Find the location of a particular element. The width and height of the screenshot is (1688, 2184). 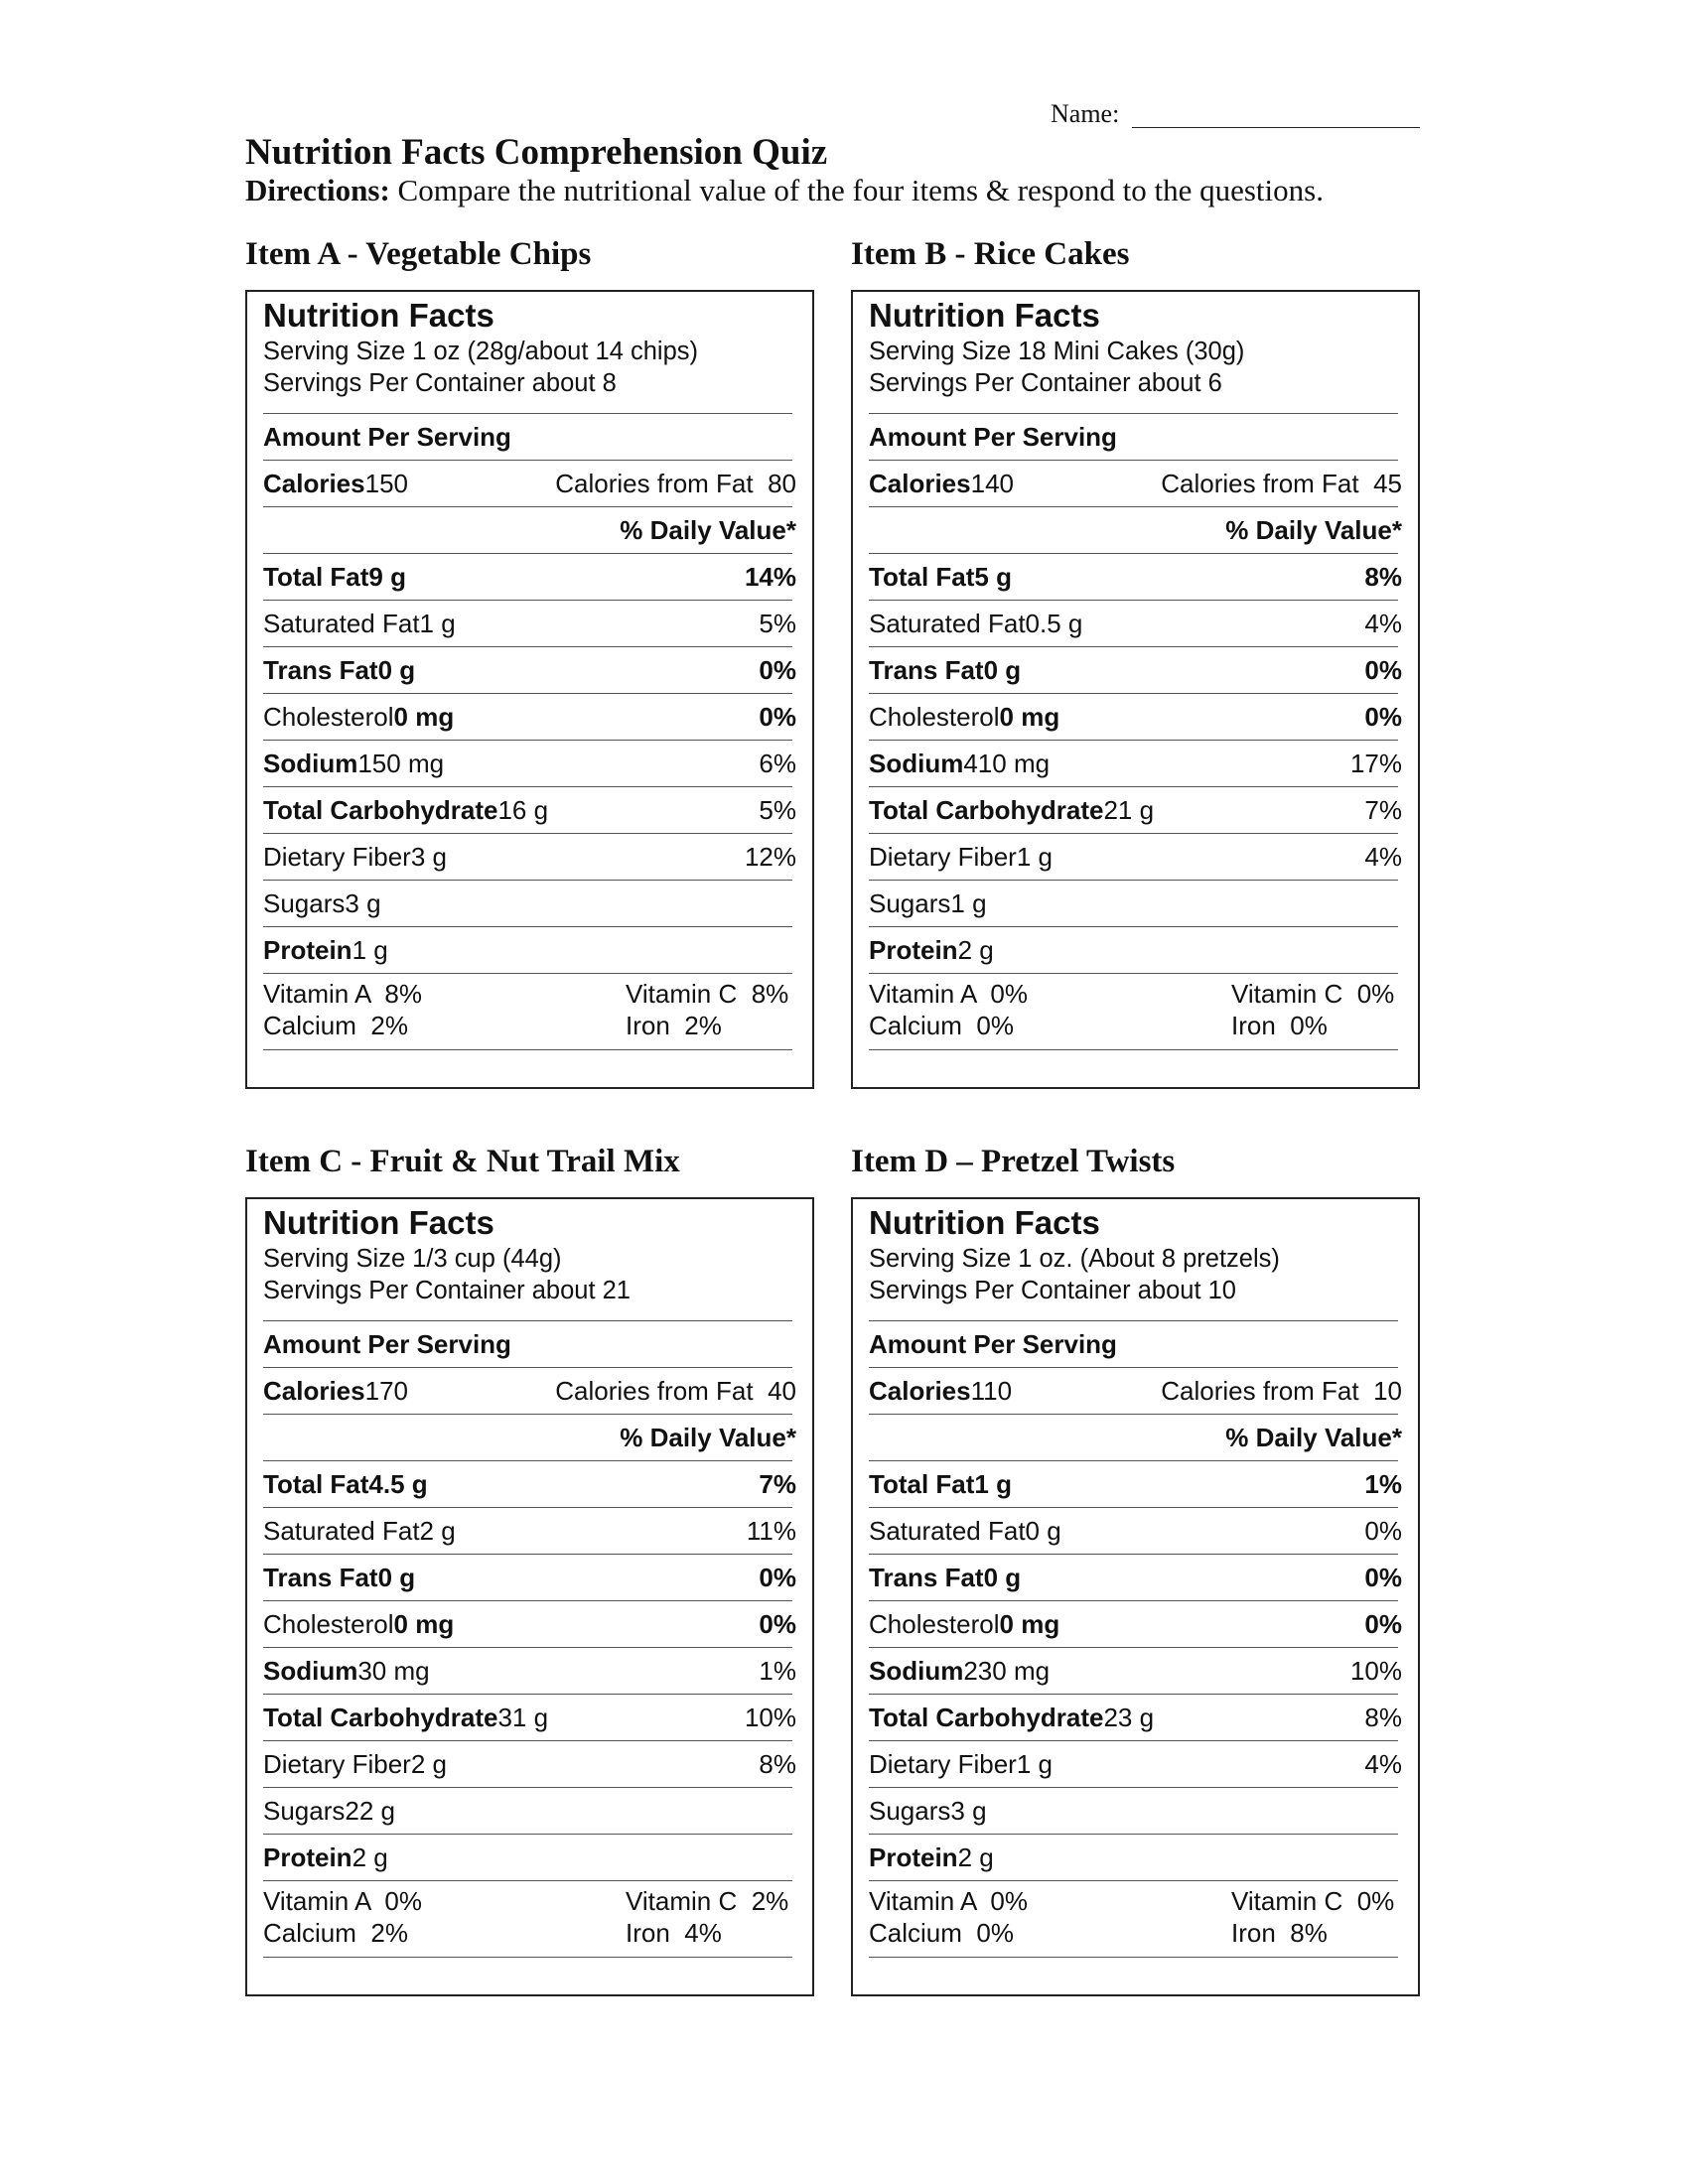

nutrient-name: Trans Fat is located at coordinates (926, 669).